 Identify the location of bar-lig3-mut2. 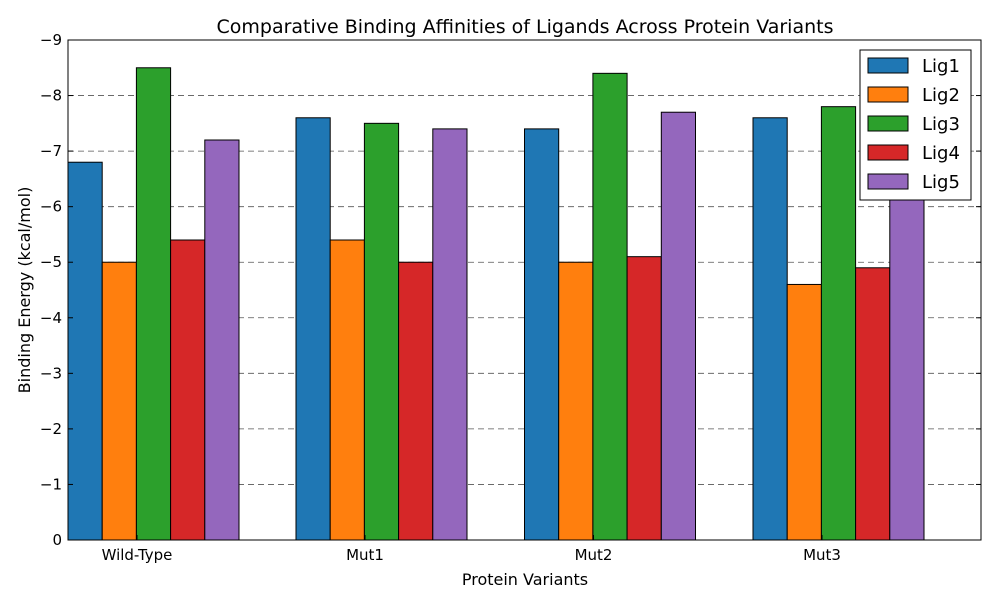
(610, 306).